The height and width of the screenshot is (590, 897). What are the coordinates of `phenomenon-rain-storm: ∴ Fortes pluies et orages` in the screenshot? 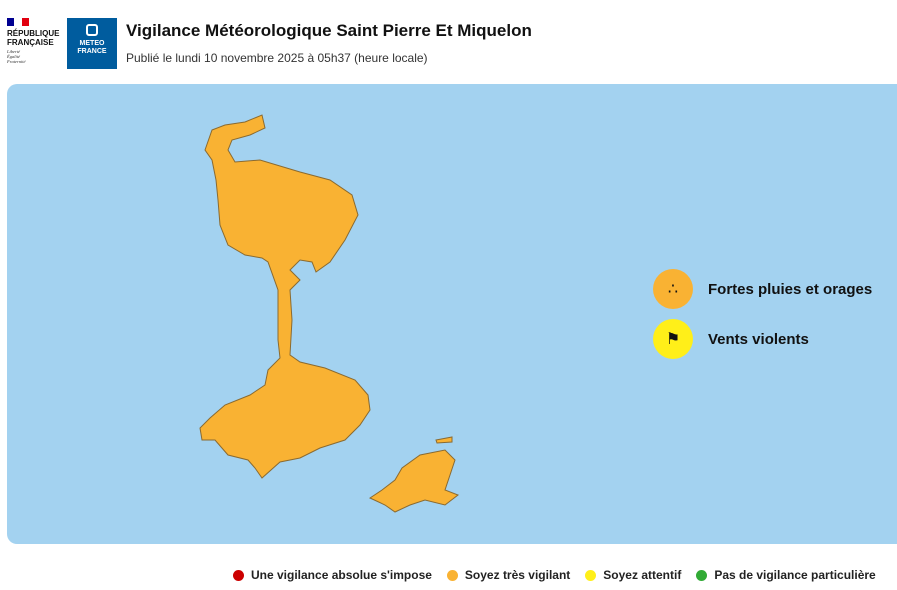 It's located at (762, 289).